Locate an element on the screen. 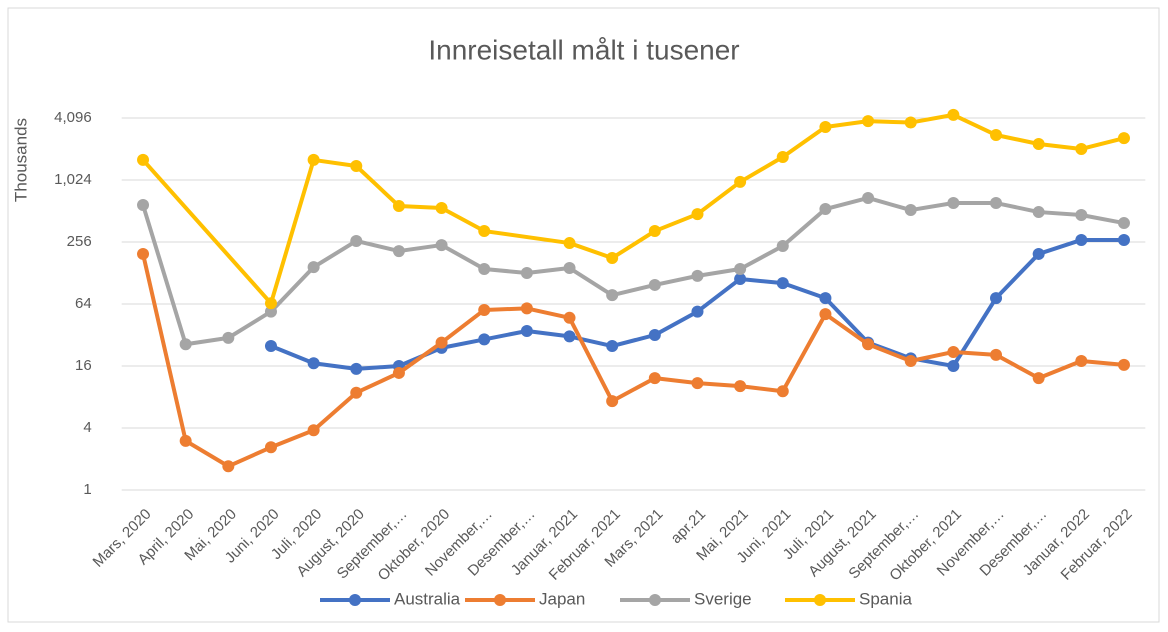 The width and height of the screenshot is (1168, 632). y-tick-label: 4,096 is located at coordinates (73, 117).